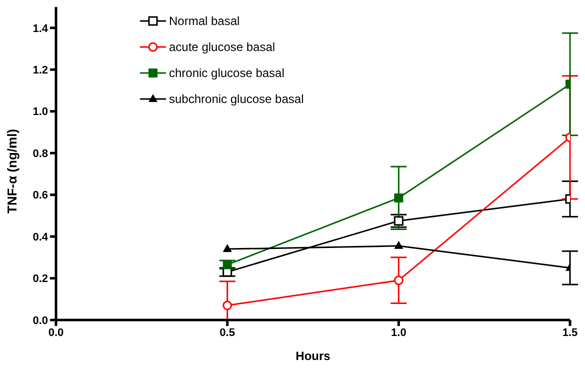 The height and width of the screenshot is (372, 585). What do you see at coordinates (204, 21) in the screenshot?
I see `legend-label: Normal basal` at bounding box center [204, 21].